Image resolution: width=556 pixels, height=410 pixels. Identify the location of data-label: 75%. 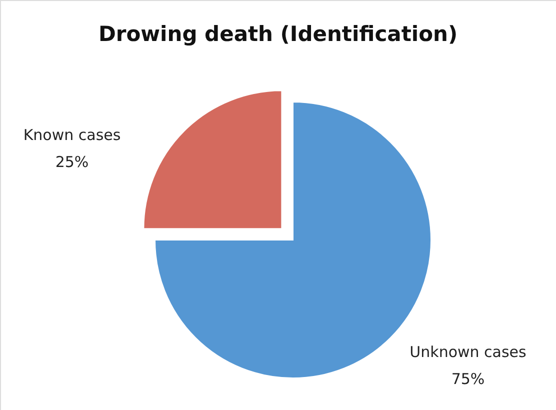
(468, 379).